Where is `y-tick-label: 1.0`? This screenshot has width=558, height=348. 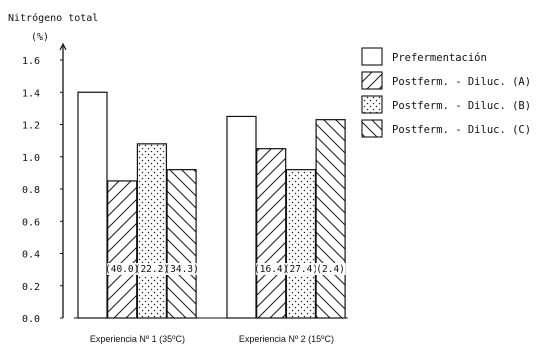
y-tick-label: 1.0 is located at coordinates (31, 158).